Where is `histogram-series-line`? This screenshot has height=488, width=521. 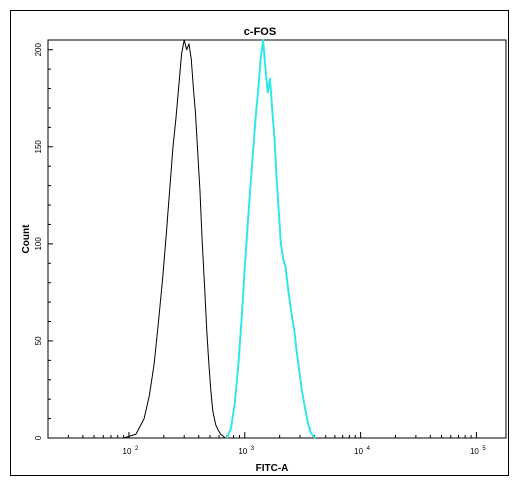
histogram-series-line is located at coordinates (271, 239).